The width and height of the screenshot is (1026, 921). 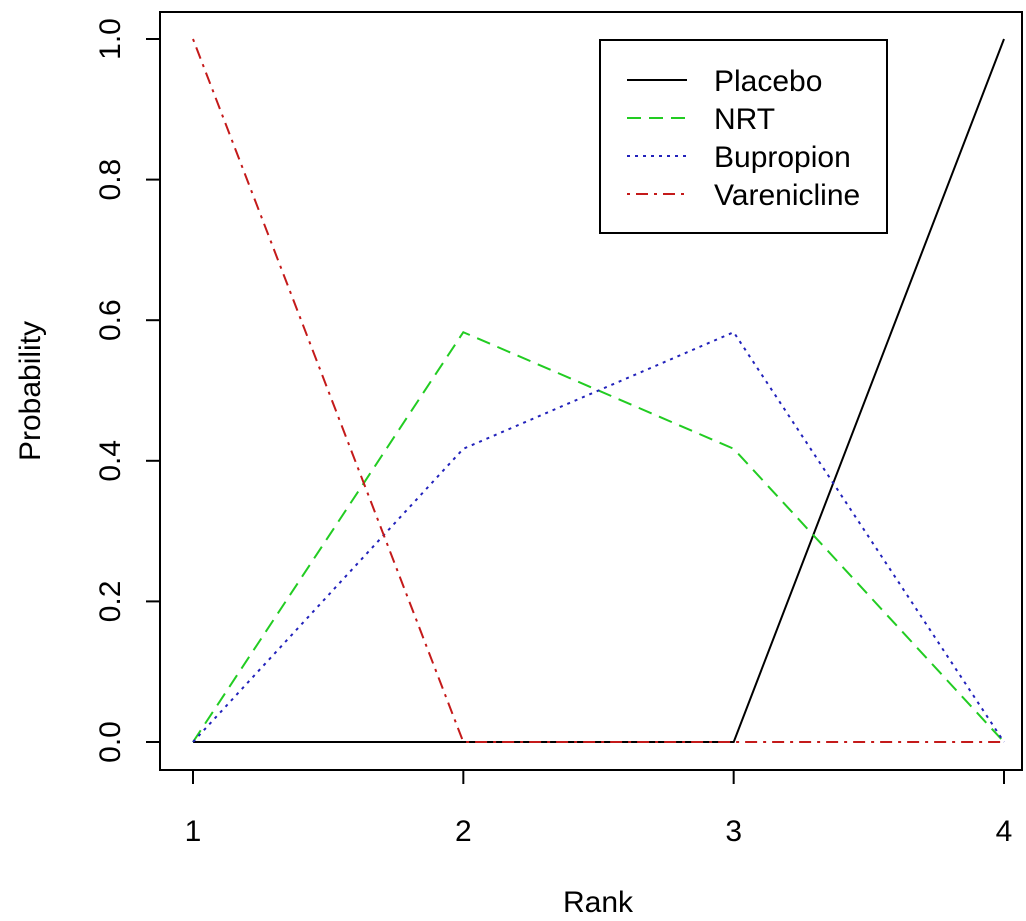 I want to click on y-tick-label: 0.8, so click(x=110, y=180).